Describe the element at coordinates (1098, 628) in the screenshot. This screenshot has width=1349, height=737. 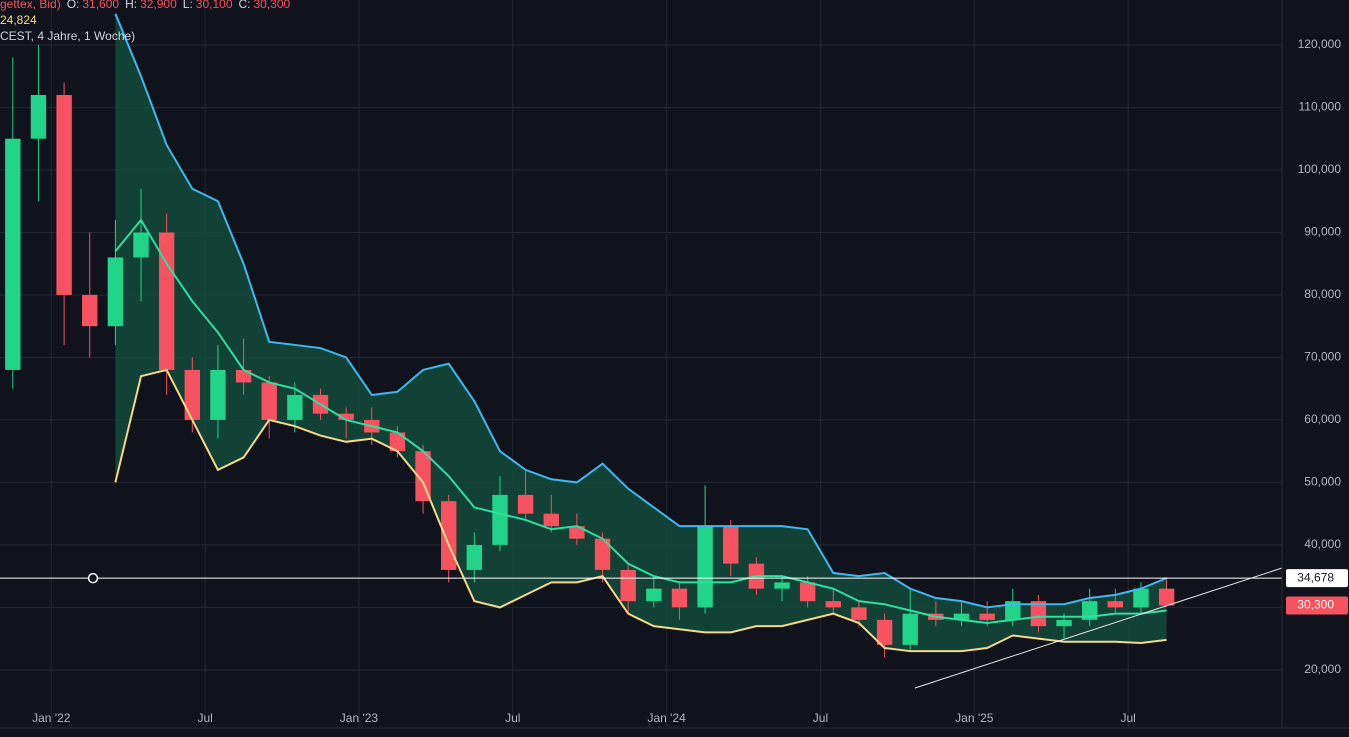
I see `trend-line` at that location.